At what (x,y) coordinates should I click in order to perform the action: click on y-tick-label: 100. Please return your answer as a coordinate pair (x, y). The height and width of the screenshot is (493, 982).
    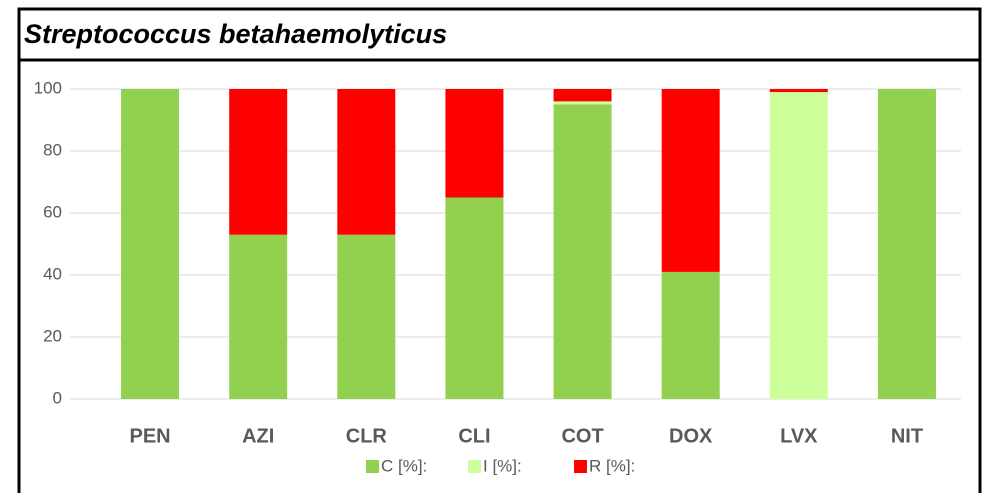
    Looking at the image, I should click on (48, 87).